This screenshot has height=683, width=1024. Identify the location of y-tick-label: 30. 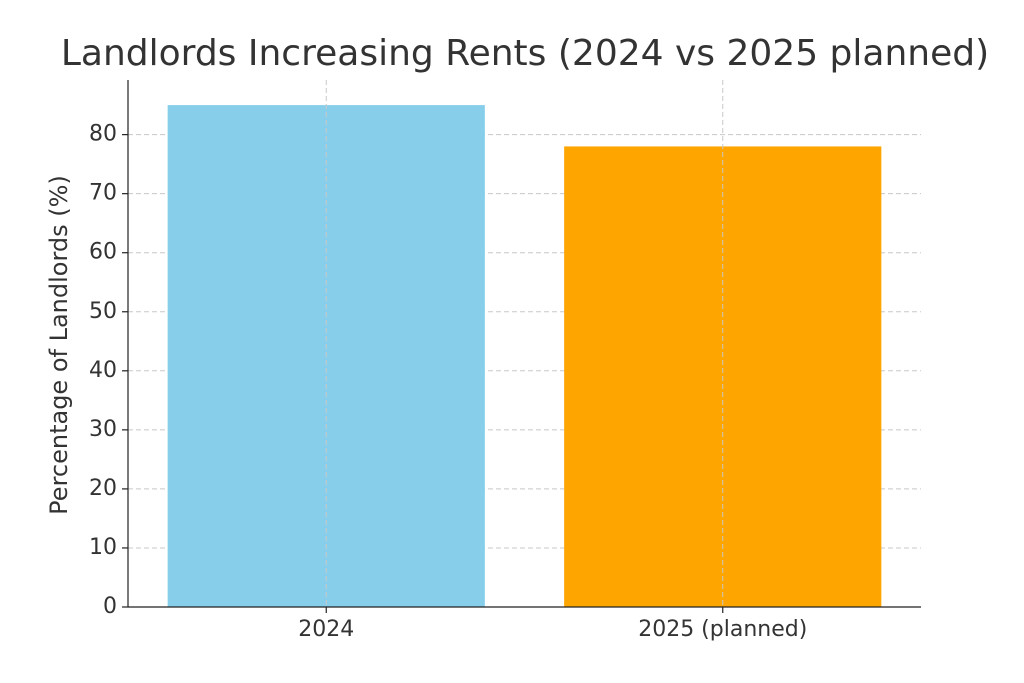
(103, 429).